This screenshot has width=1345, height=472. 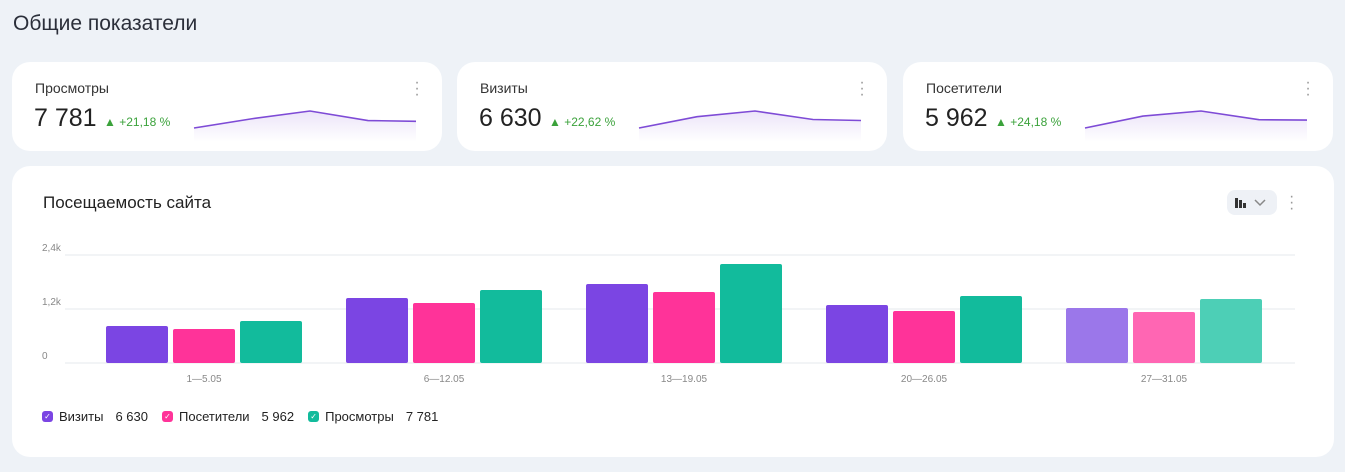 What do you see at coordinates (510, 118) in the screenshot?
I see `kpi-value: 6 630` at bounding box center [510, 118].